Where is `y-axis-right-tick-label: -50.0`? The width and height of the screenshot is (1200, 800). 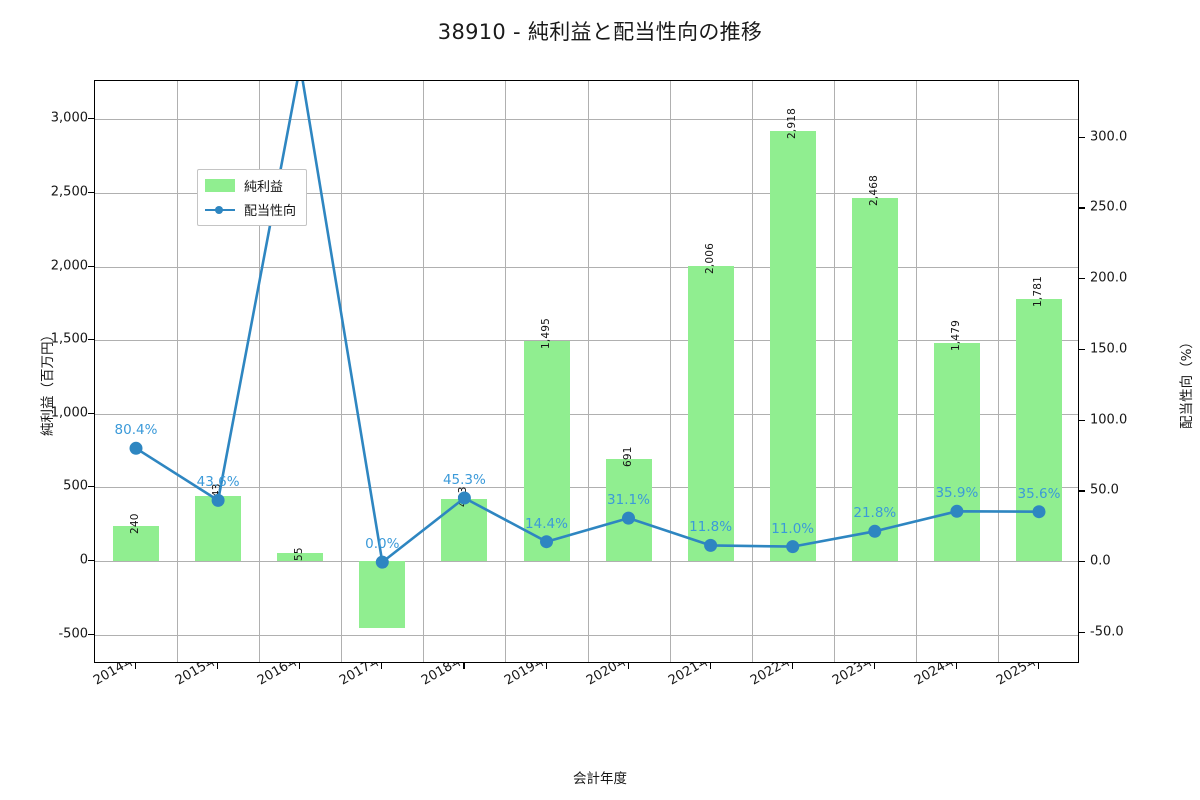
y-axis-right-tick-label: -50.0 is located at coordinates (1107, 632).